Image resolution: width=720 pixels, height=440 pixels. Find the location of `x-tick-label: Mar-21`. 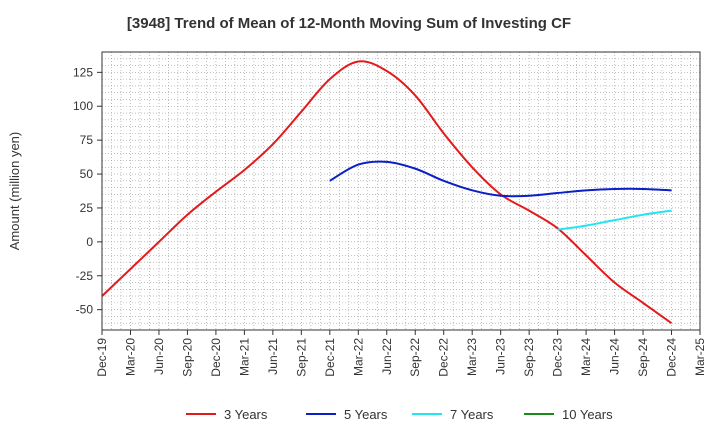

x-tick-label: Mar-21 is located at coordinates (244, 357).